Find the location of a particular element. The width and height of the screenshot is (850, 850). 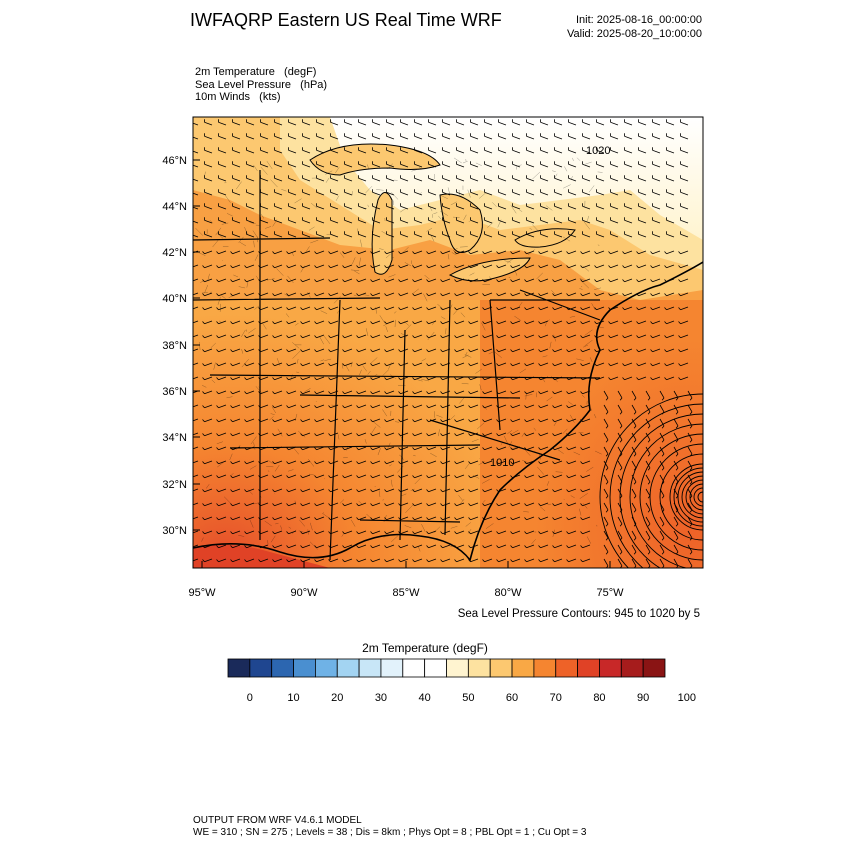

colorbar-tick-label: 80 is located at coordinates (599, 698).